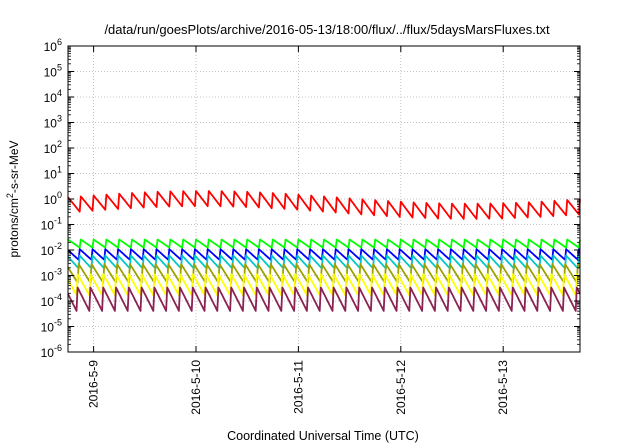 This screenshot has width=640, height=448. Describe the element at coordinates (401, 387) in the screenshot. I see `x-tick-label: 2016-5-12` at that location.